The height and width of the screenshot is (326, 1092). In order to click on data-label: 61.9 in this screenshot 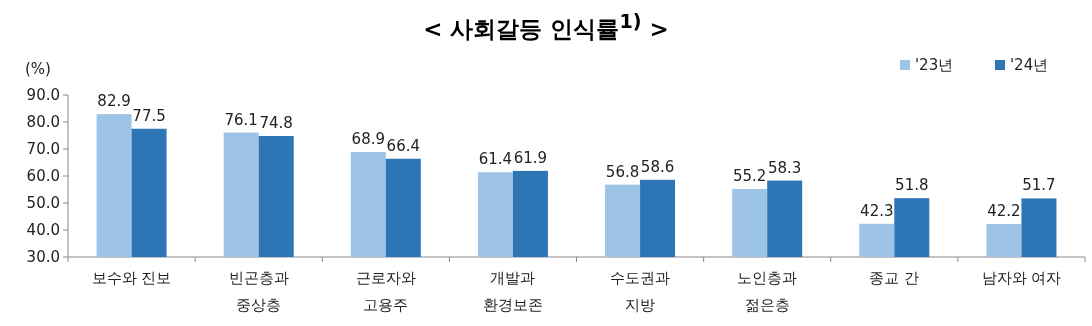, I will do `click(530, 157)`.